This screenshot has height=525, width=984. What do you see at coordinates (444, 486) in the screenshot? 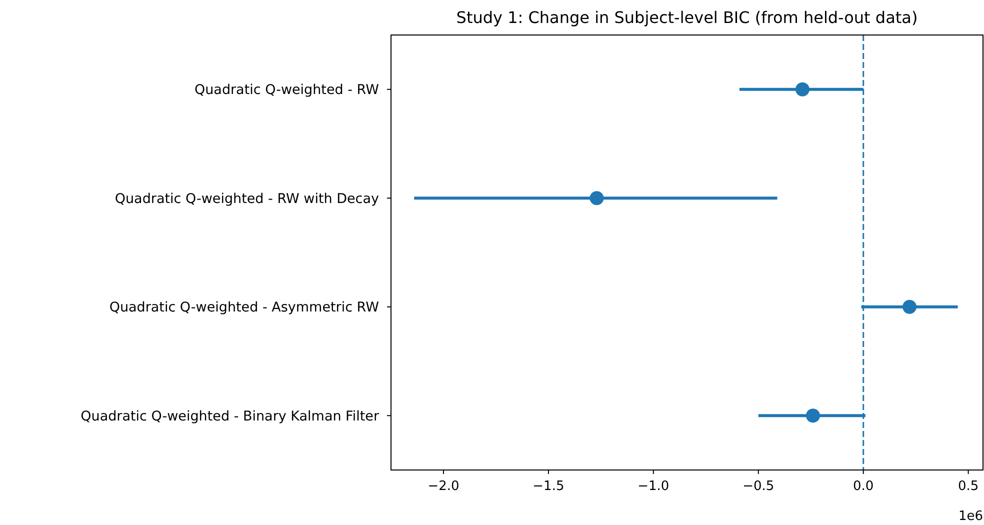
I see `x-tick-label: −2.0` at bounding box center [444, 486].